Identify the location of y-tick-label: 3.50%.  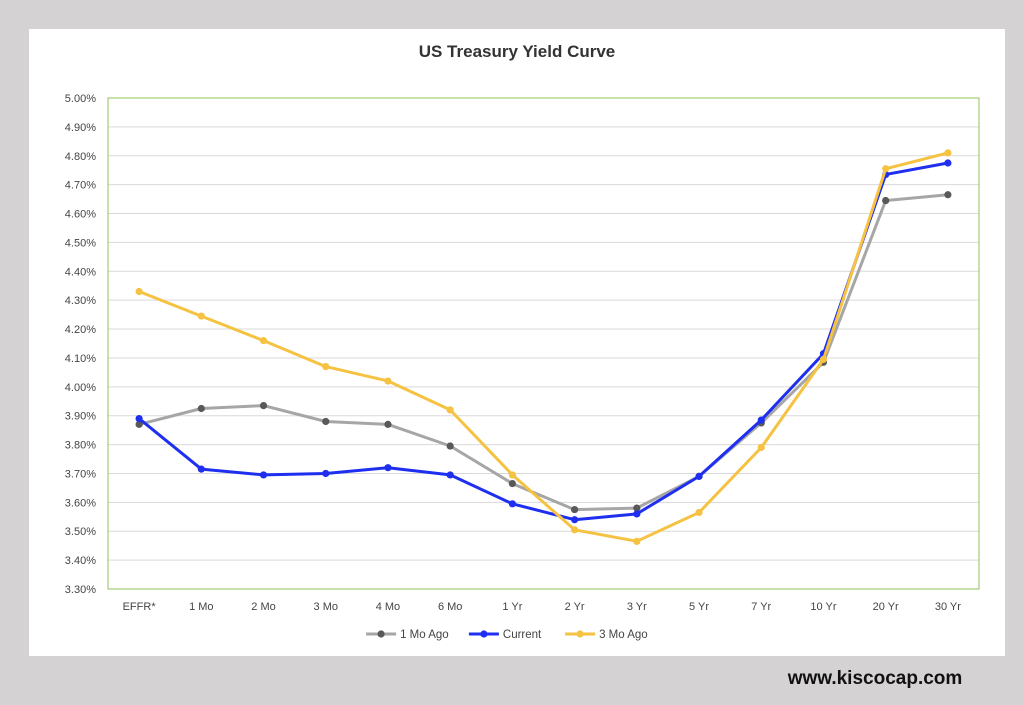
(80, 532).